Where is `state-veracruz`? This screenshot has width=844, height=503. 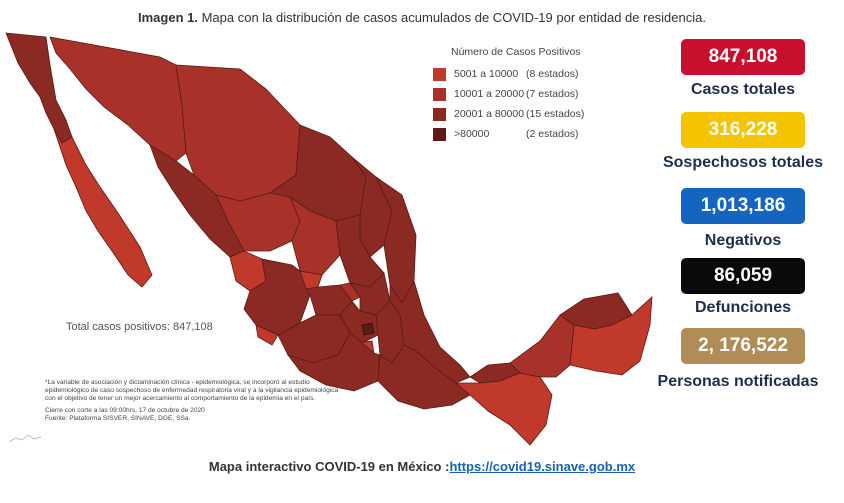 state-veracruz is located at coordinates (430, 331).